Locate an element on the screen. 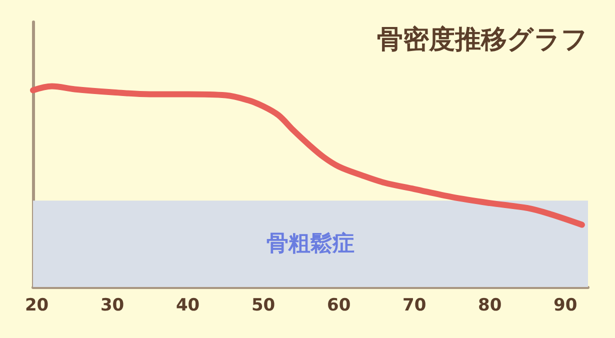 This screenshot has height=338, width=615. chart-title: 骨密度推移グラフ is located at coordinates (482, 40).